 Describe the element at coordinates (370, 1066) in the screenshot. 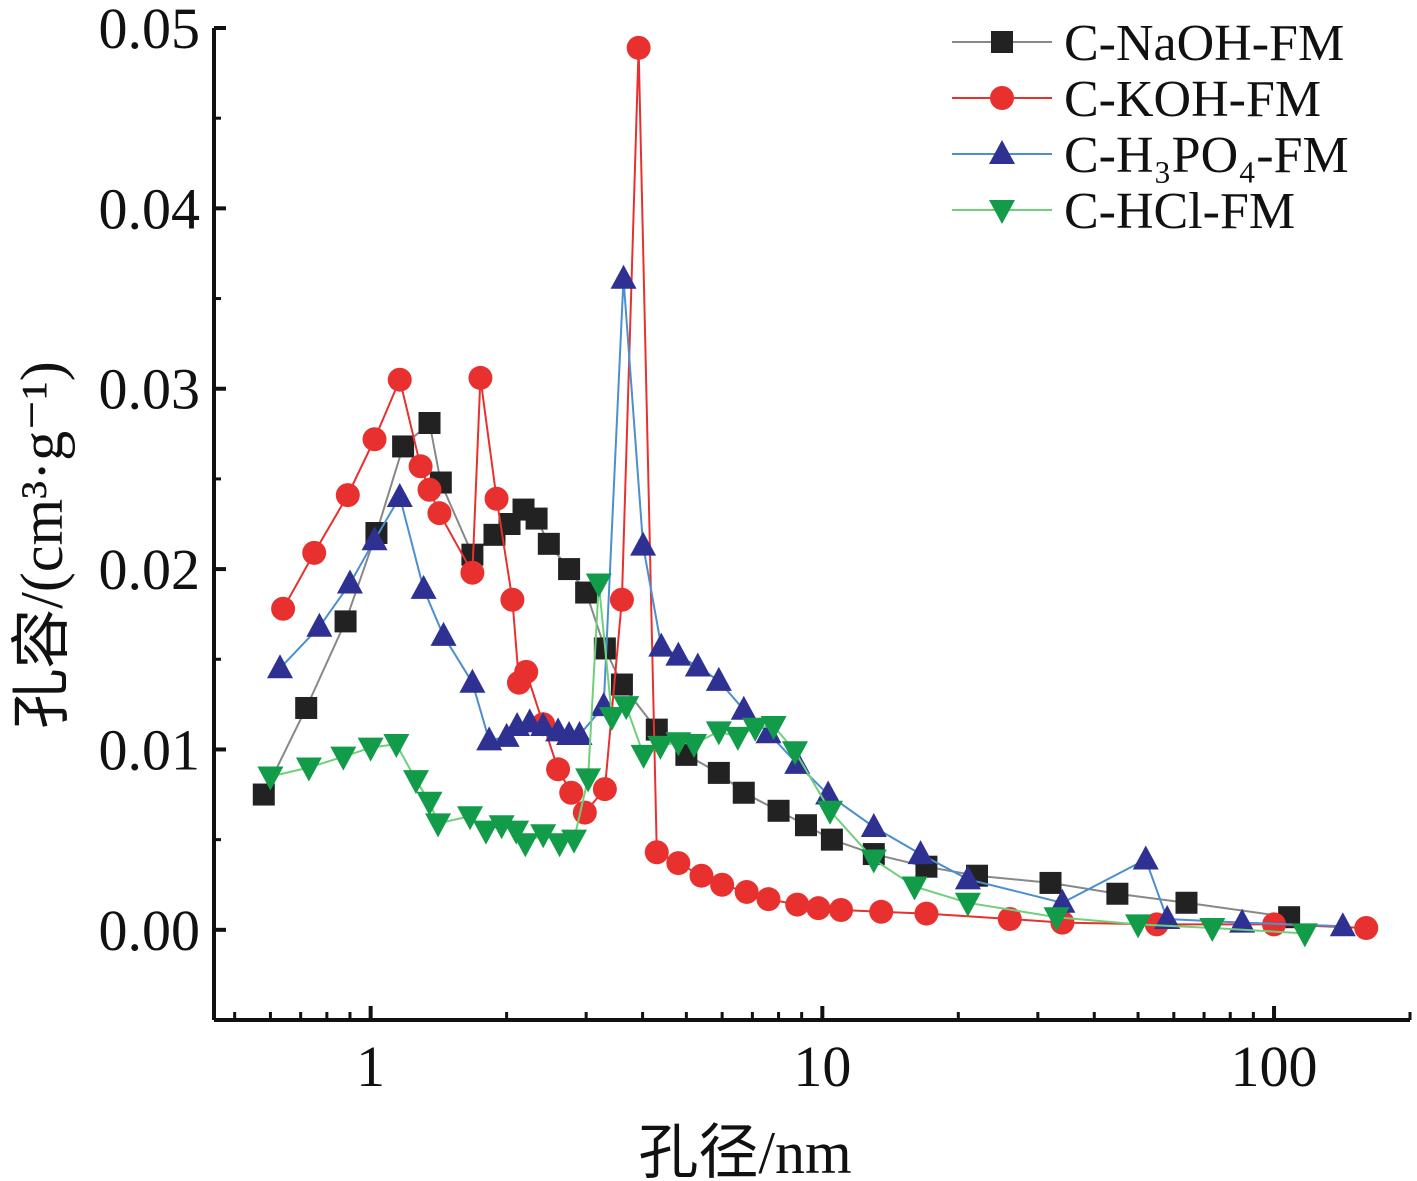

I see `x-tick-label: 1` at that location.